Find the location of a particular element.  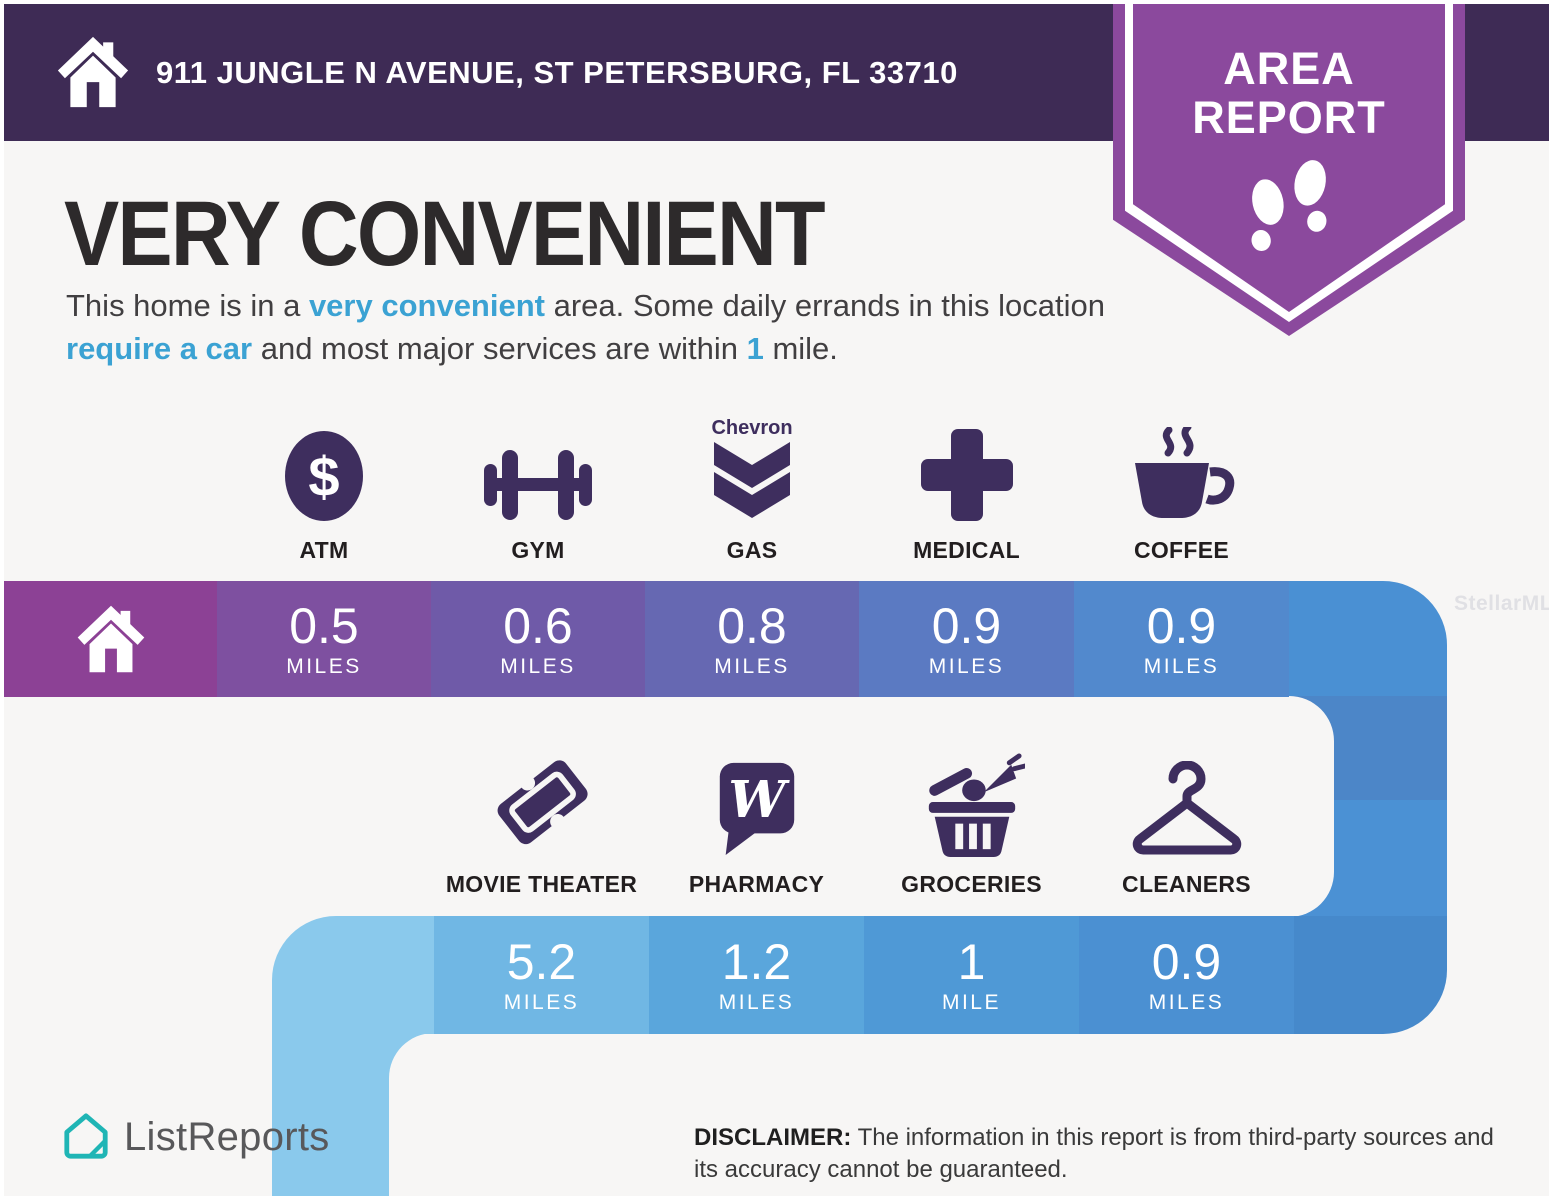

chevron-brand-text: Chevron is located at coordinates (751, 428).